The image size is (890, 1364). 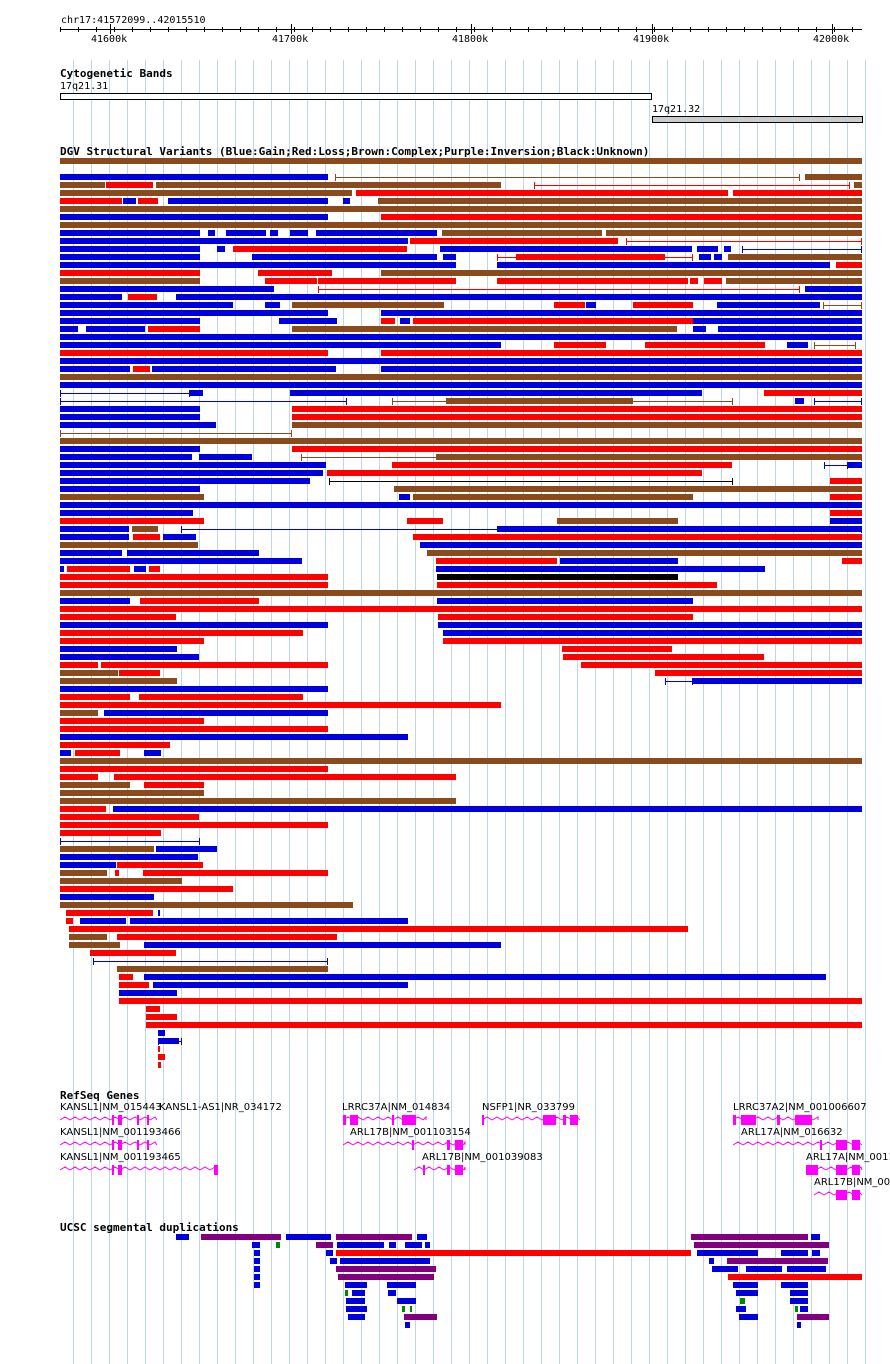 What do you see at coordinates (856, 1170) in the screenshot?
I see `gene-arl17a-b-exon` at bounding box center [856, 1170].